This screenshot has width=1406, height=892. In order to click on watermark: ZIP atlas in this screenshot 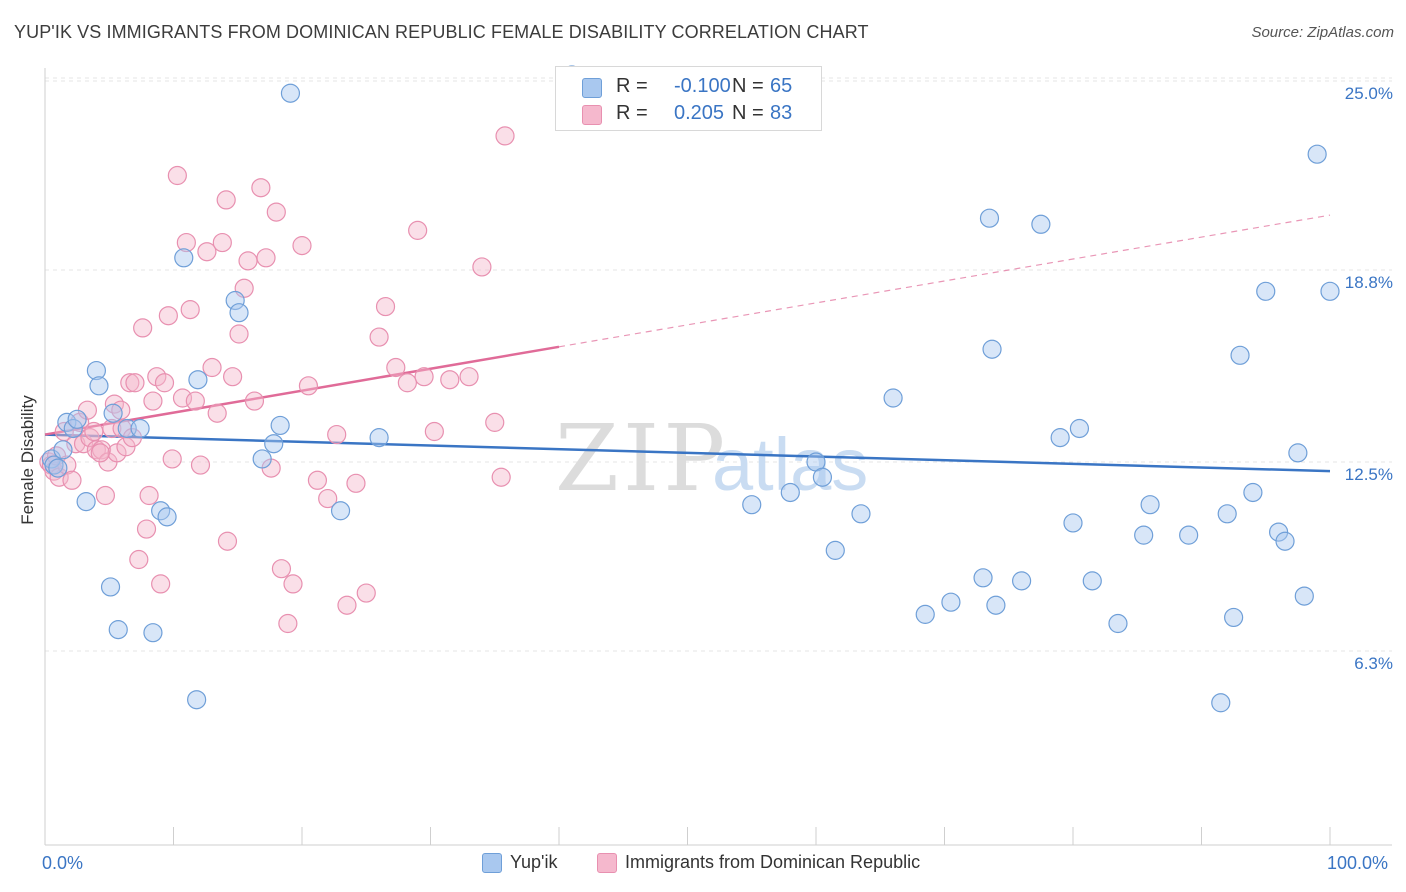, I will do `click(711, 458)`.